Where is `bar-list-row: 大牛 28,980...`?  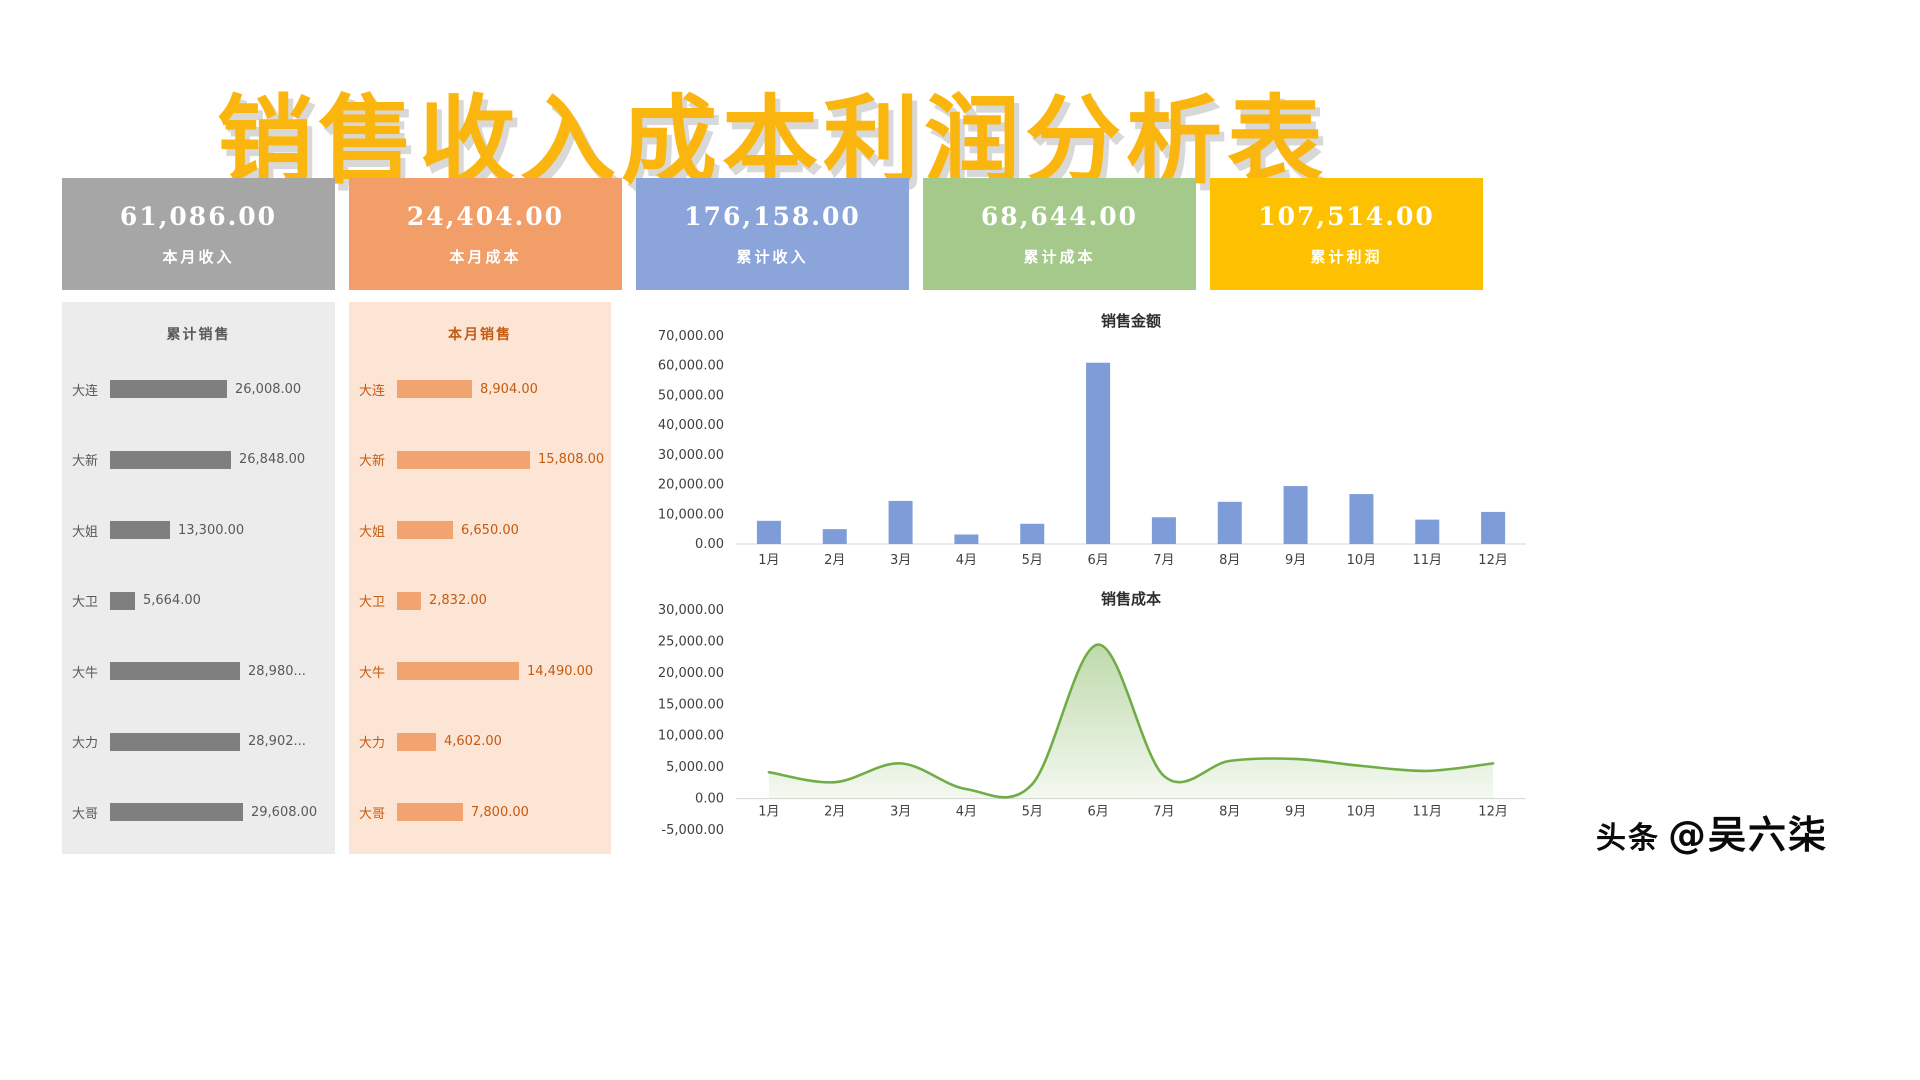 bar-list-row: 大牛 28,980... is located at coordinates (198, 671).